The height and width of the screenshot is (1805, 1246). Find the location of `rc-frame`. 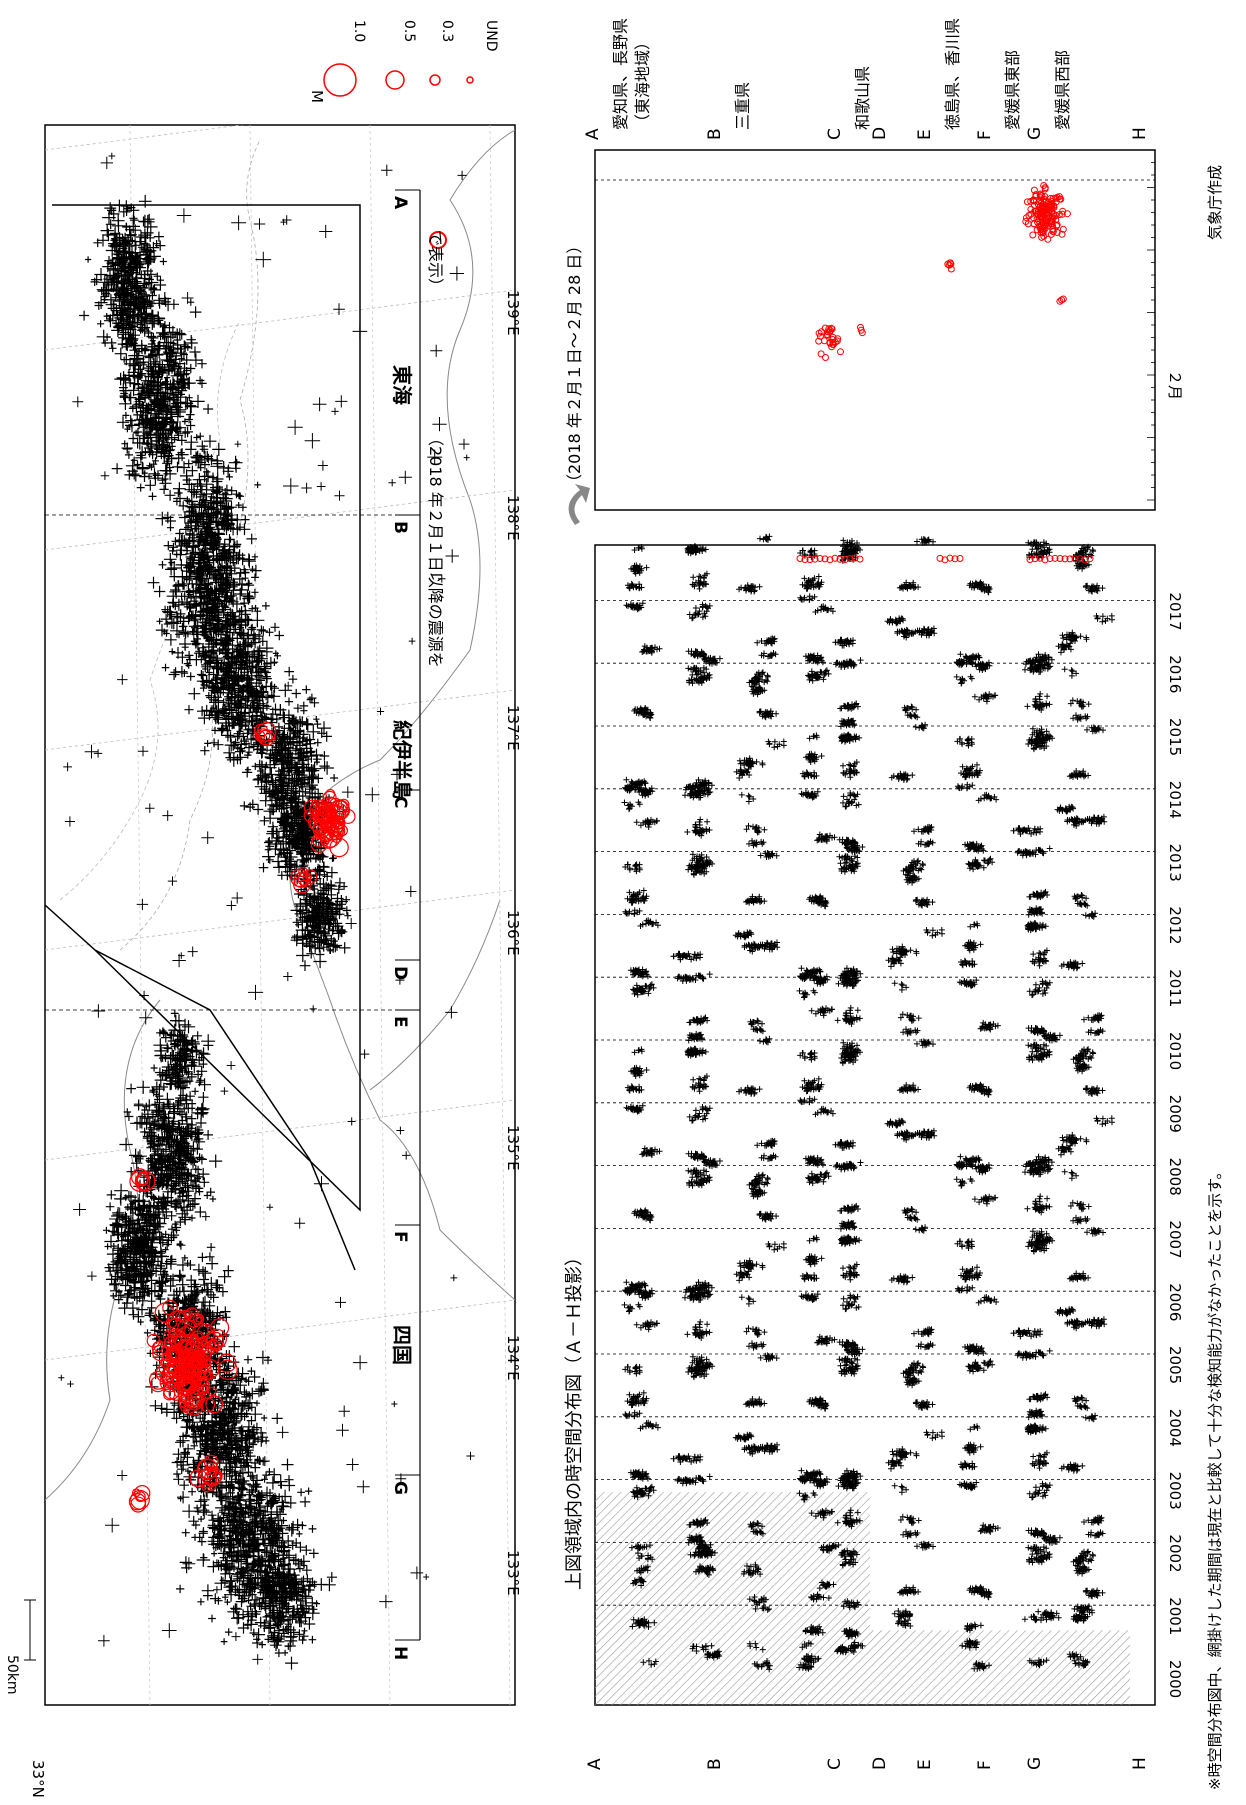

rc-frame is located at coordinates (875, 330).